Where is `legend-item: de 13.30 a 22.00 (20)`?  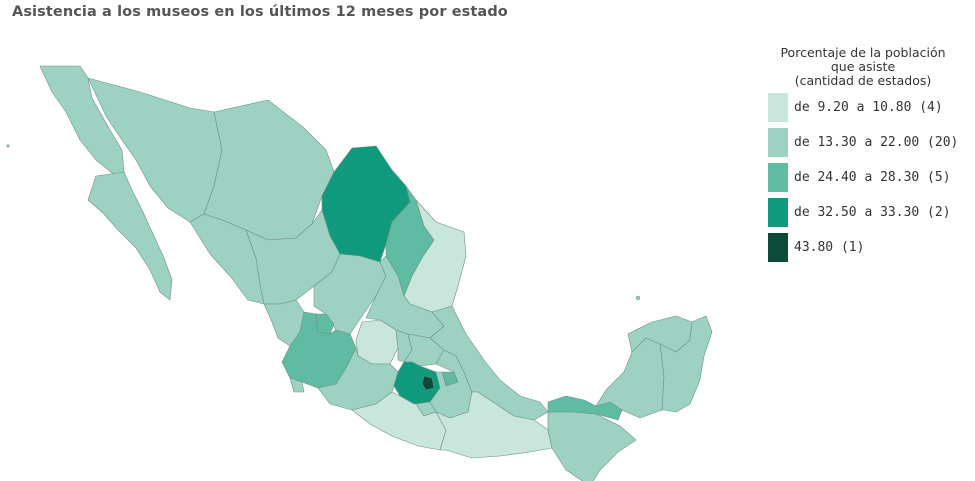
legend-item: de 13.30 a 22.00 (20) is located at coordinates (869, 142).